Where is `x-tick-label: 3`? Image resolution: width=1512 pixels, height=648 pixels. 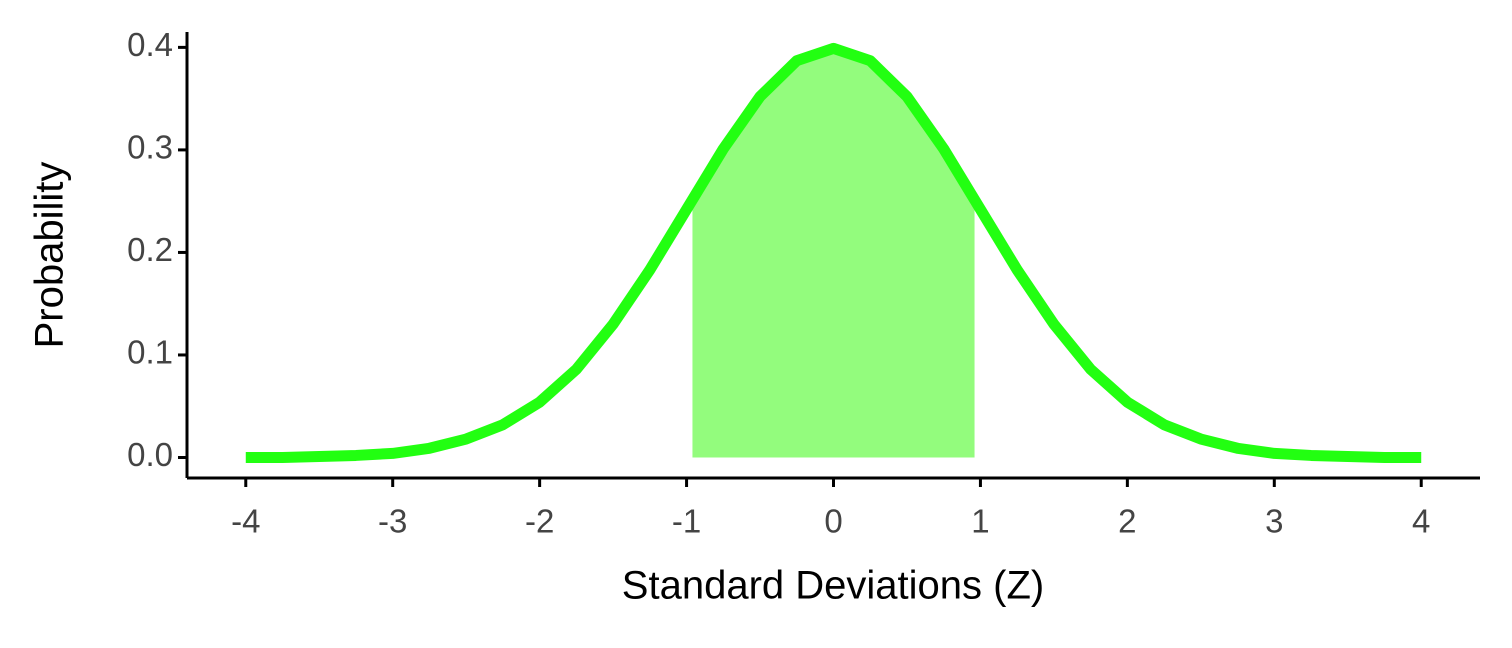
x-tick-label: 3 is located at coordinates (1274, 521).